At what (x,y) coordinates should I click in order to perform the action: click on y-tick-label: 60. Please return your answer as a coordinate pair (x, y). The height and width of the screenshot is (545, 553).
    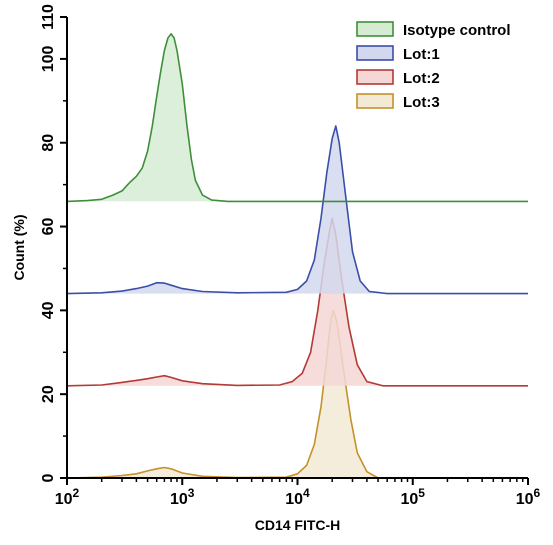
    Looking at the image, I should click on (48, 227).